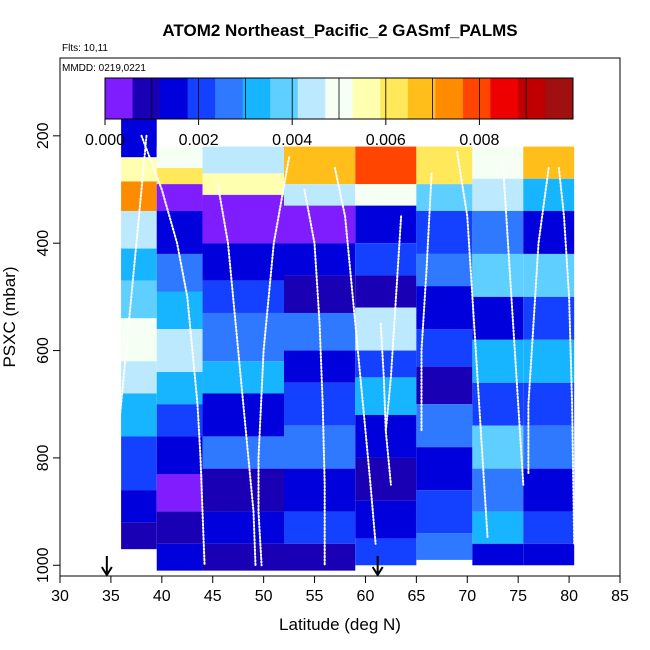  What do you see at coordinates (467, 596) in the screenshot?
I see `x-tick-label: 70` at bounding box center [467, 596].